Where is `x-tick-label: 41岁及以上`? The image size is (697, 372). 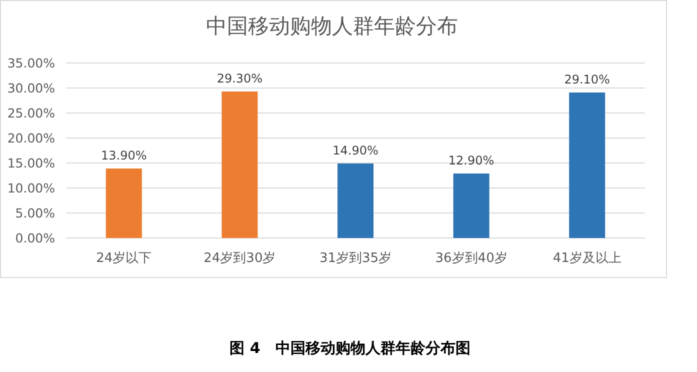
x-tick-label: 41岁及以上 is located at coordinates (587, 258).